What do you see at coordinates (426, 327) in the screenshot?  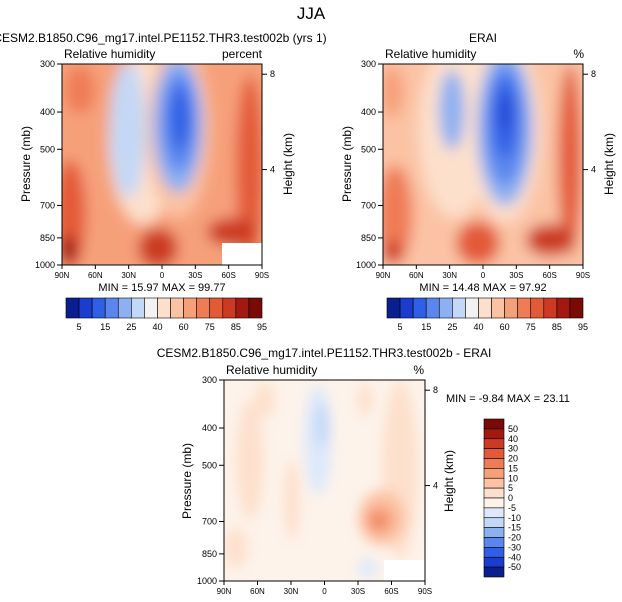 I see `colorbar-label: 15` at bounding box center [426, 327].